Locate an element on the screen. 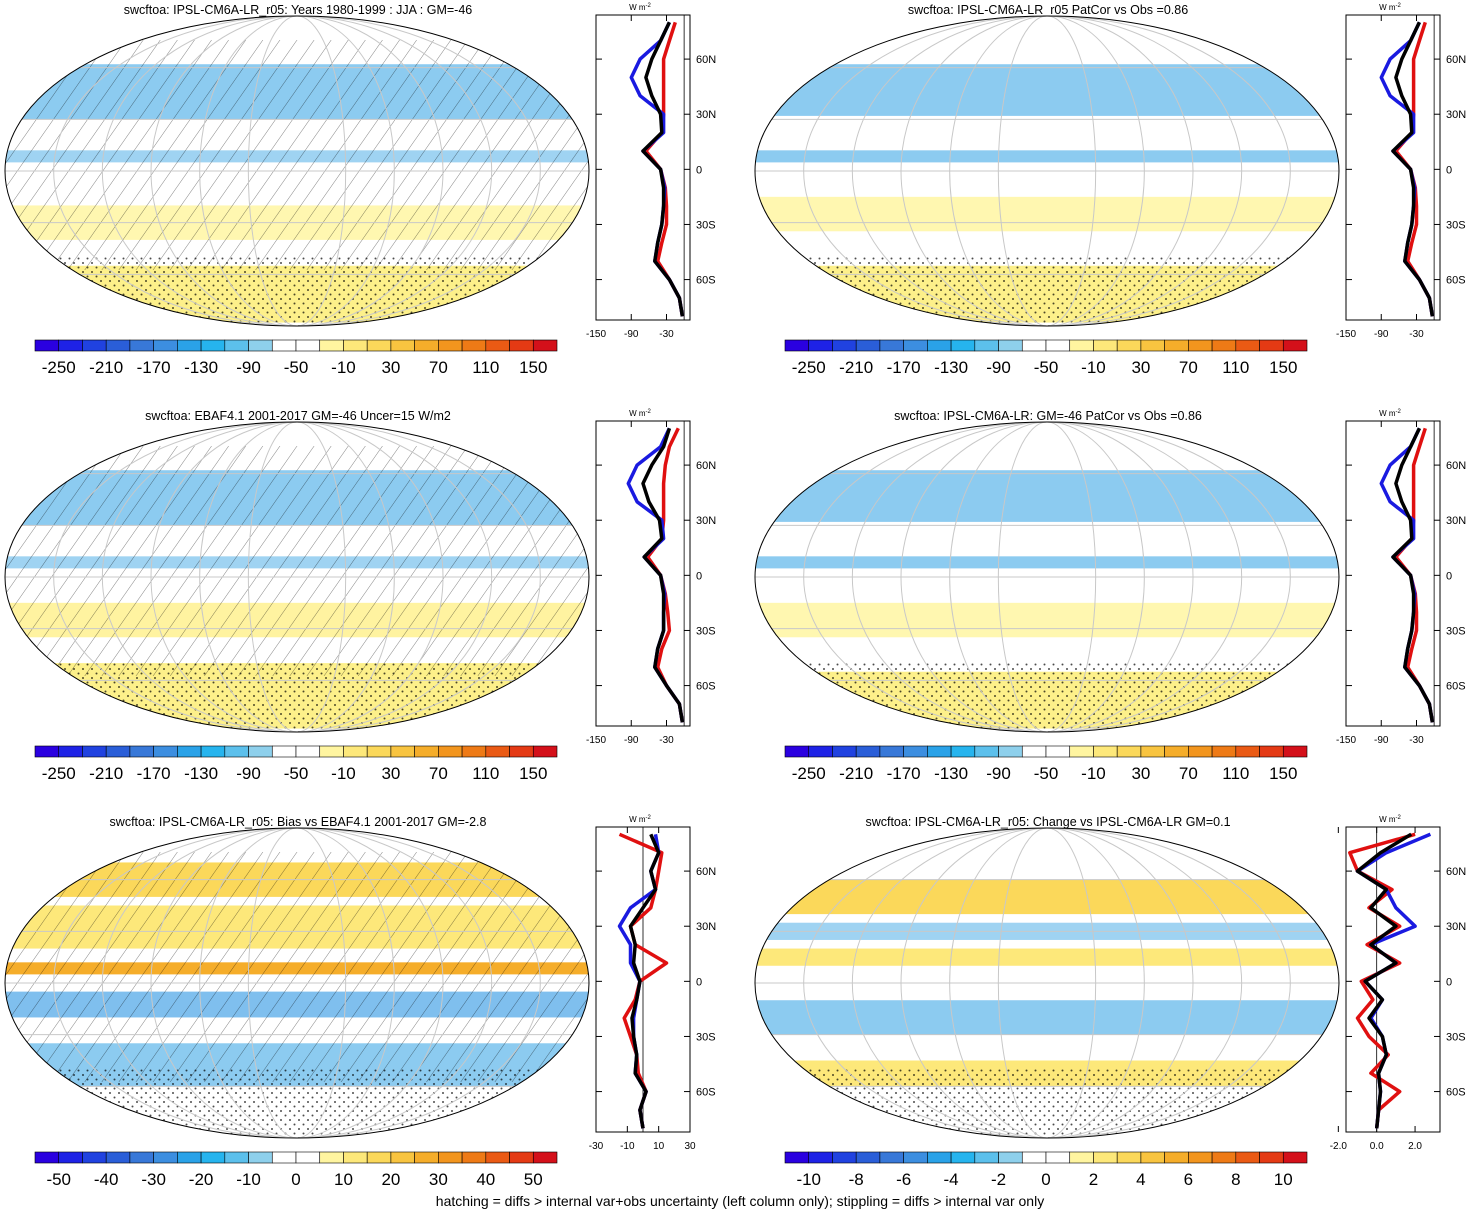 The image size is (1483, 1220). colorbar-label: -90 is located at coordinates (998, 773).